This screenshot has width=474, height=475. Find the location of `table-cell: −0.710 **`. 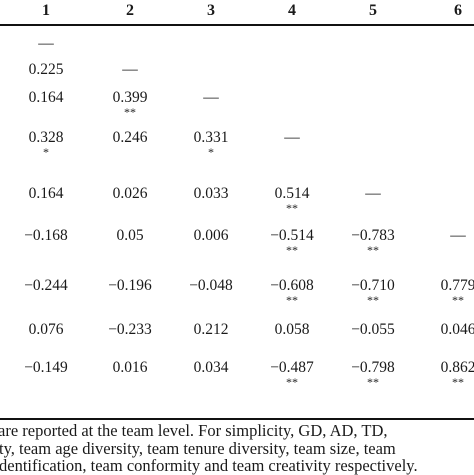

table-cell: −0.710 ** is located at coordinates (373, 292).